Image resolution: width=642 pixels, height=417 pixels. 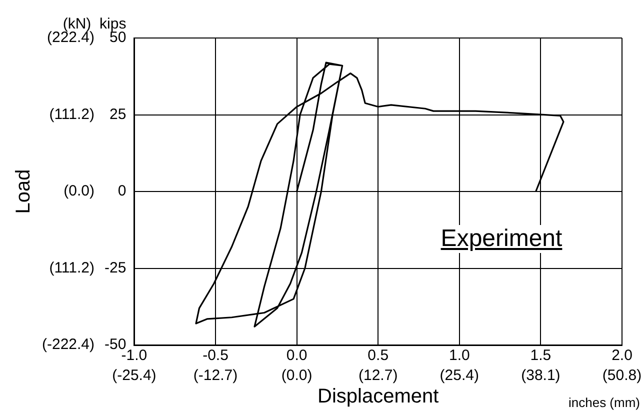 What do you see at coordinates (115, 345) in the screenshot?
I see `y2-tick-label: -50` at bounding box center [115, 345].